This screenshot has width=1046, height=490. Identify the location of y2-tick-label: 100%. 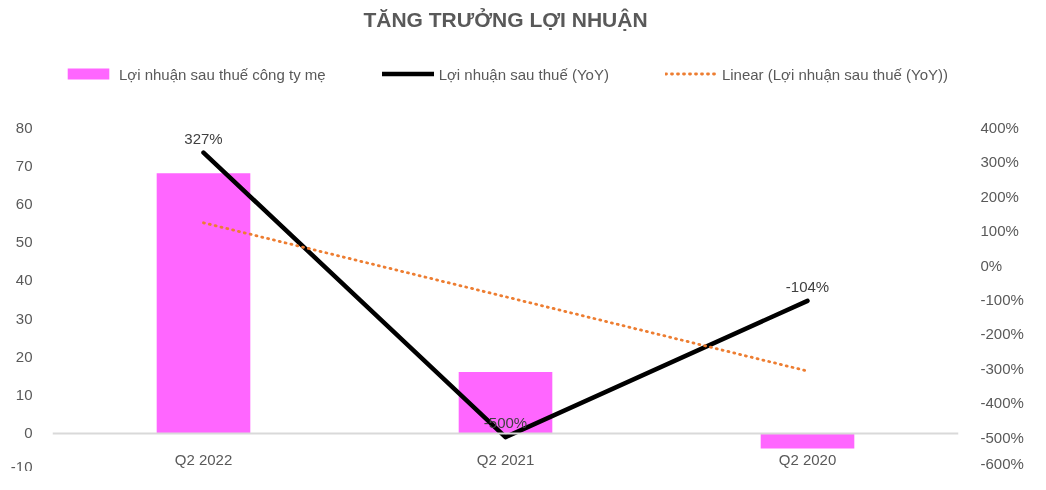
(999, 231).